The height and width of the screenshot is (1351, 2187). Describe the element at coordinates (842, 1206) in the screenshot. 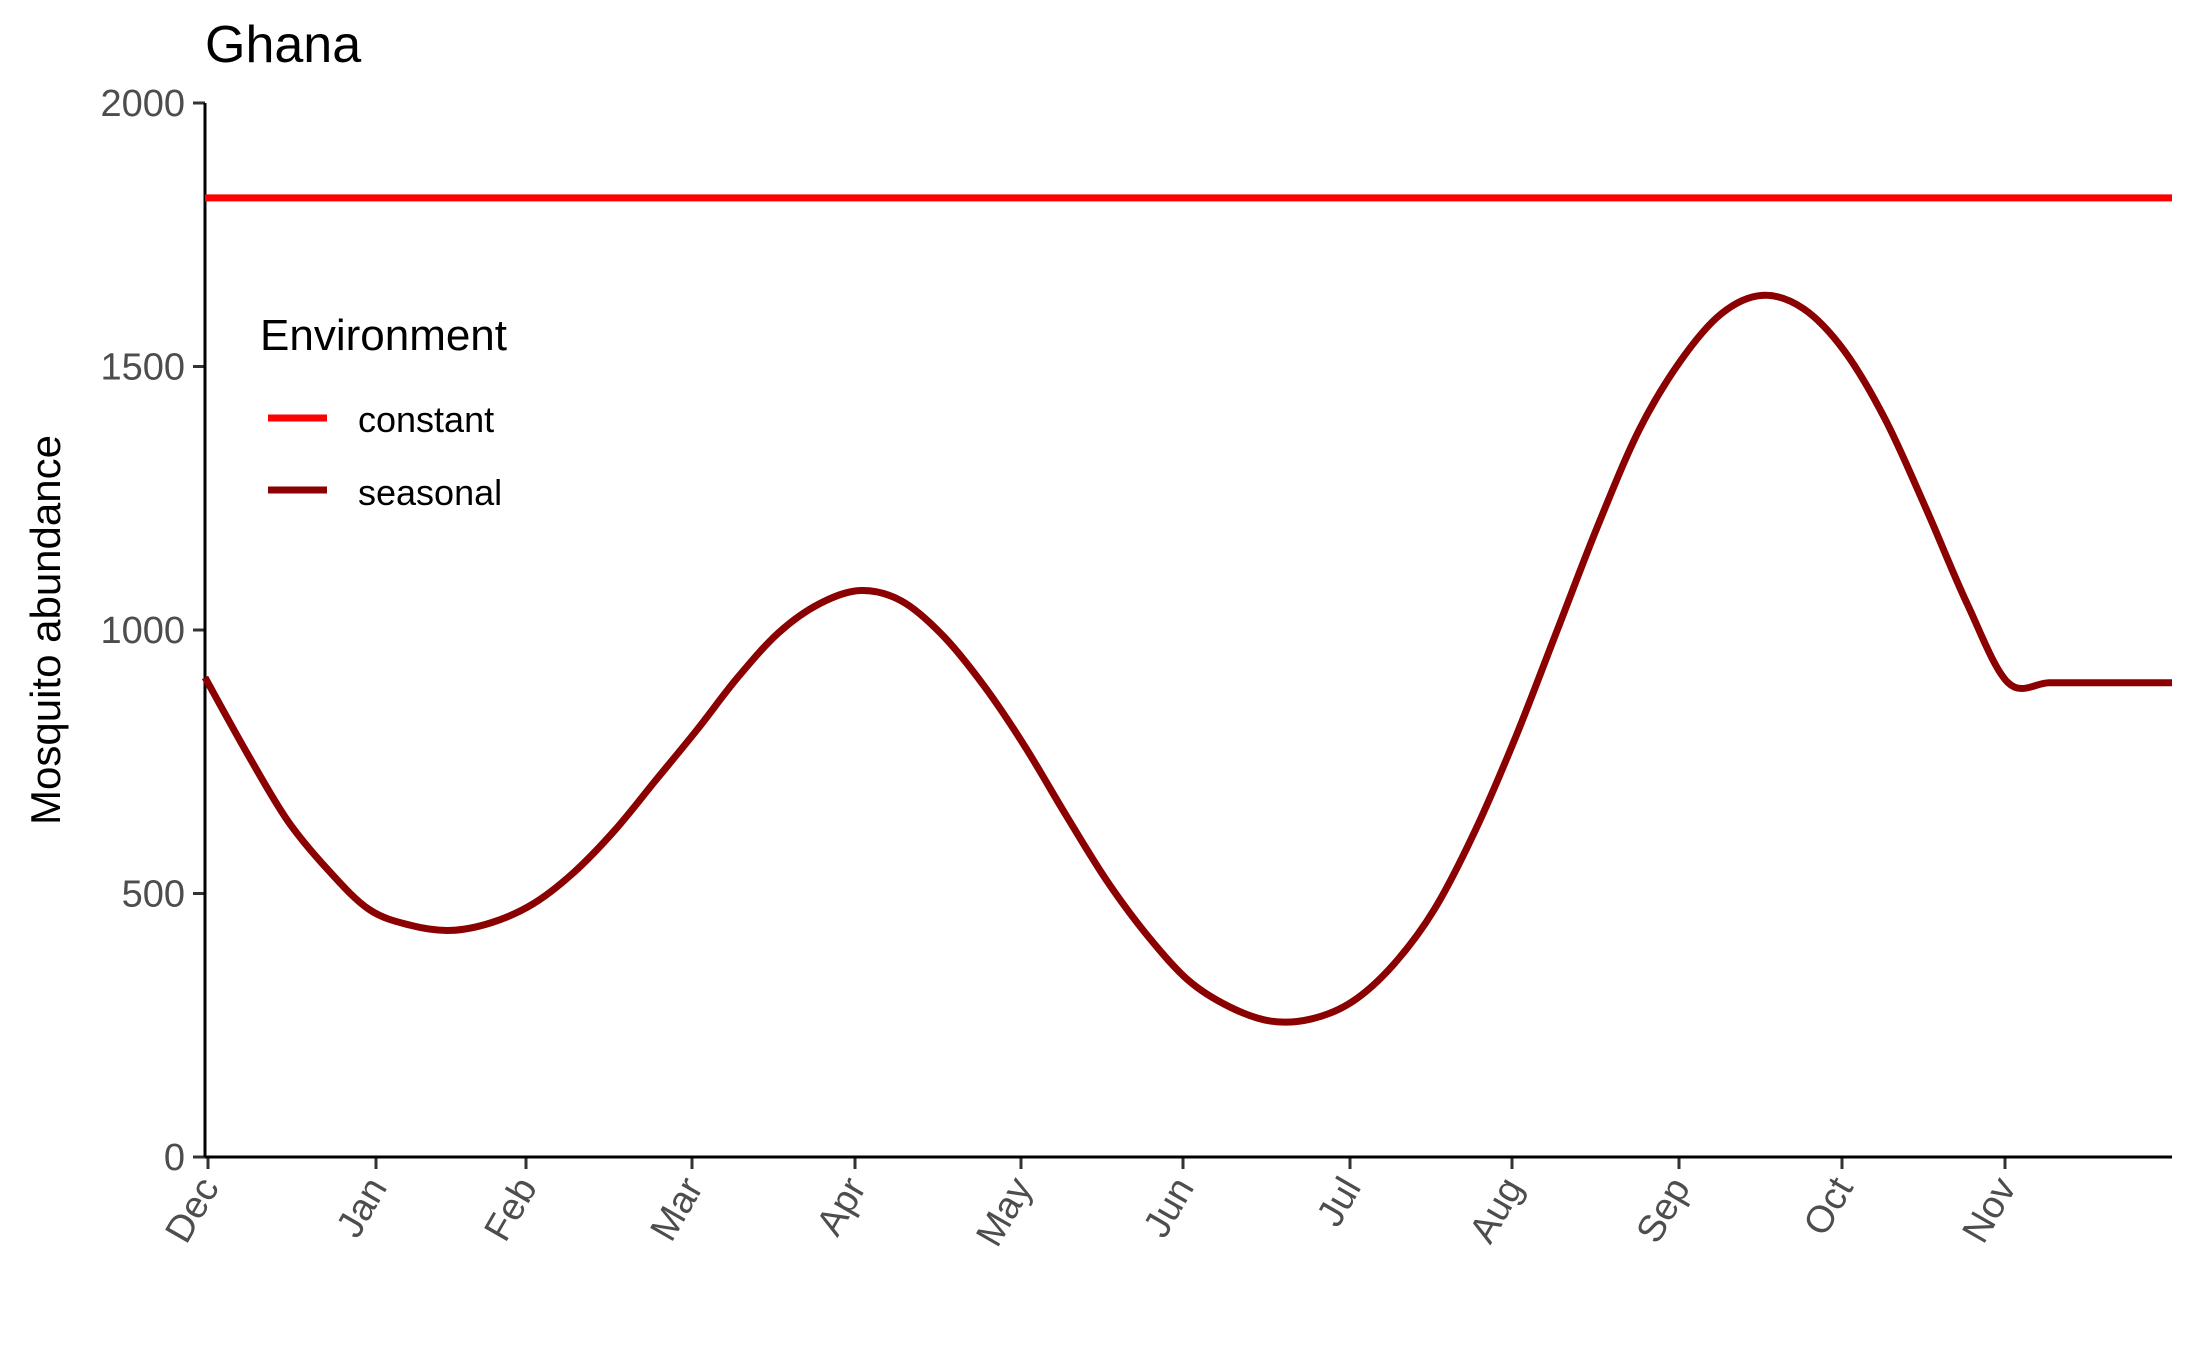

I see `x-tick-label: Apr` at that location.